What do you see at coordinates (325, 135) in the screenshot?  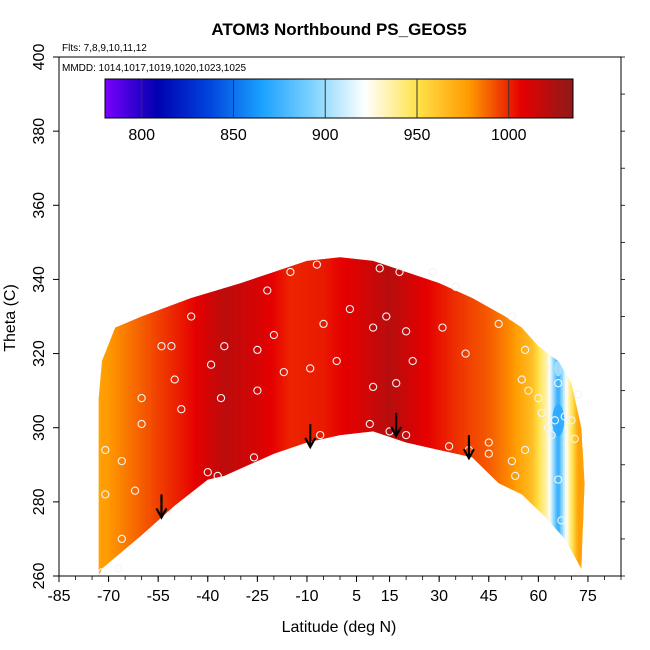 I see `colorbar-tick-label: 900` at bounding box center [325, 135].